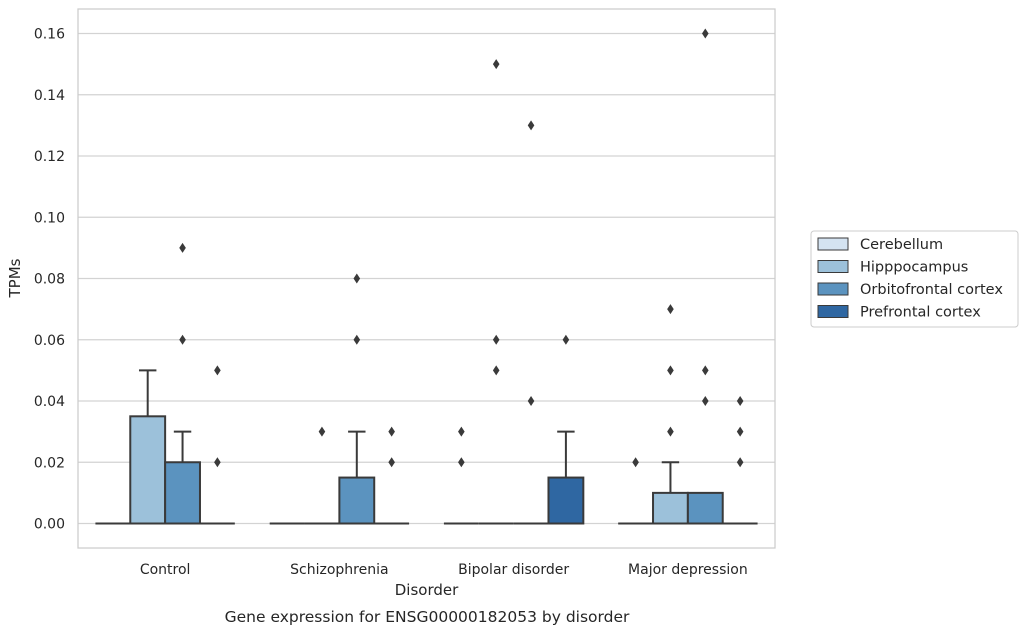 This screenshot has height=634, width=1028. What do you see at coordinates (49, 463) in the screenshot?
I see `y-tick-label: 0.02` at bounding box center [49, 463].